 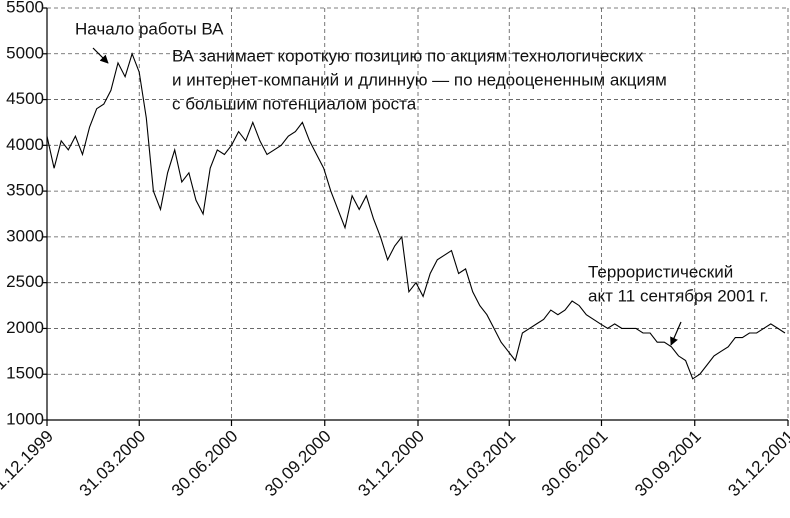 I want to click on x-tick-label: 30.09.2000, so click(x=298, y=464).